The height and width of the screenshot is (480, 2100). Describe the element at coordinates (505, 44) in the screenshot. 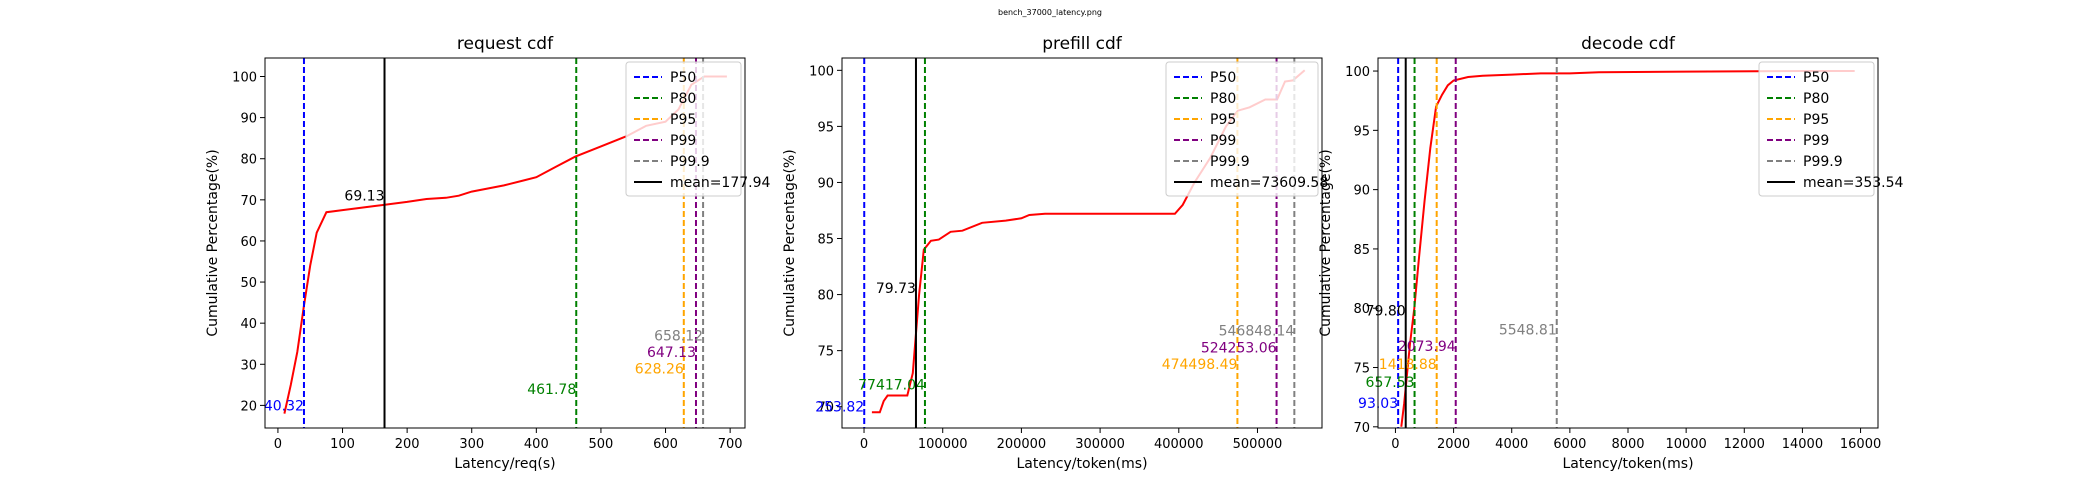

I see `chart-title: request cdf` at that location.